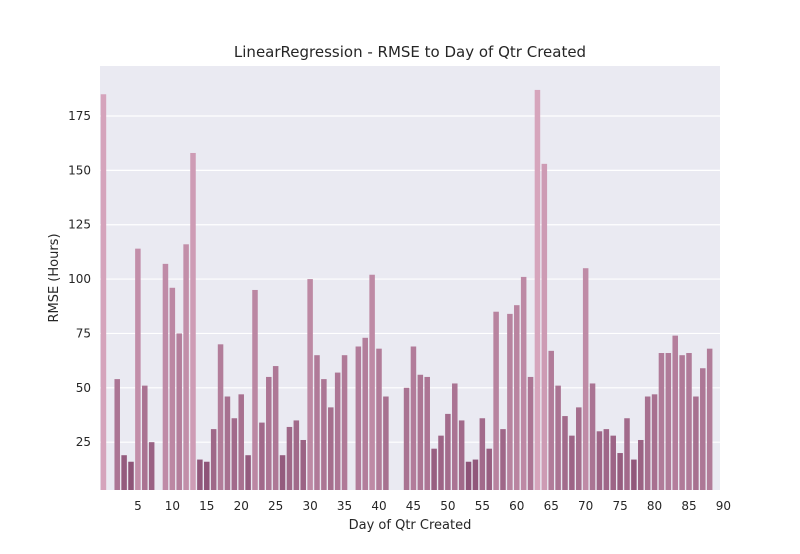  What do you see at coordinates (516, 506) in the screenshot?
I see `x-tick-label: 60` at bounding box center [516, 506].